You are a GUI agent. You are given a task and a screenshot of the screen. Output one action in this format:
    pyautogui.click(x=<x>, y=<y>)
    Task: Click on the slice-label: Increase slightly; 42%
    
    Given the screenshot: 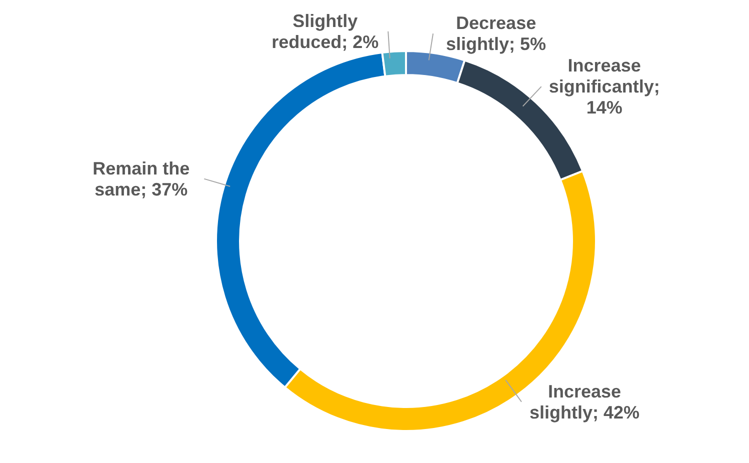 What is the action you would take?
    pyautogui.click(x=584, y=401)
    